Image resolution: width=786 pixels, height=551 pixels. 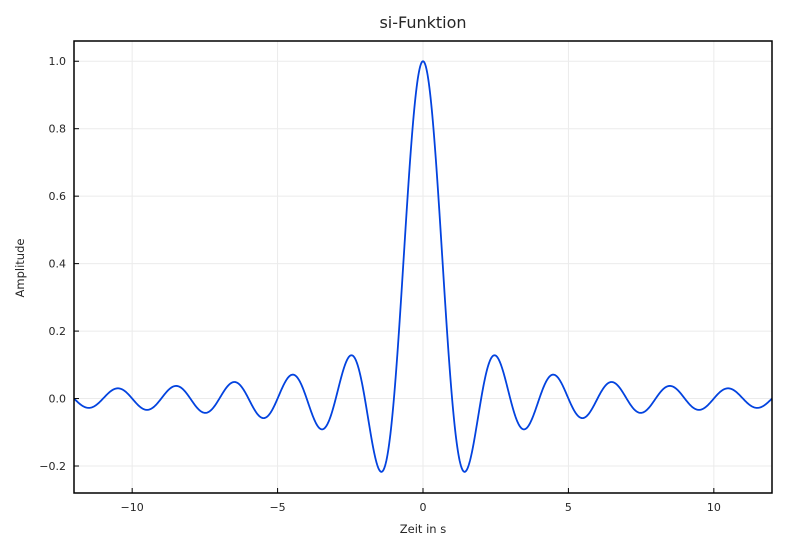 What do you see at coordinates (58, 331) in the screenshot?
I see `y-tick-label: 0.2` at bounding box center [58, 331].